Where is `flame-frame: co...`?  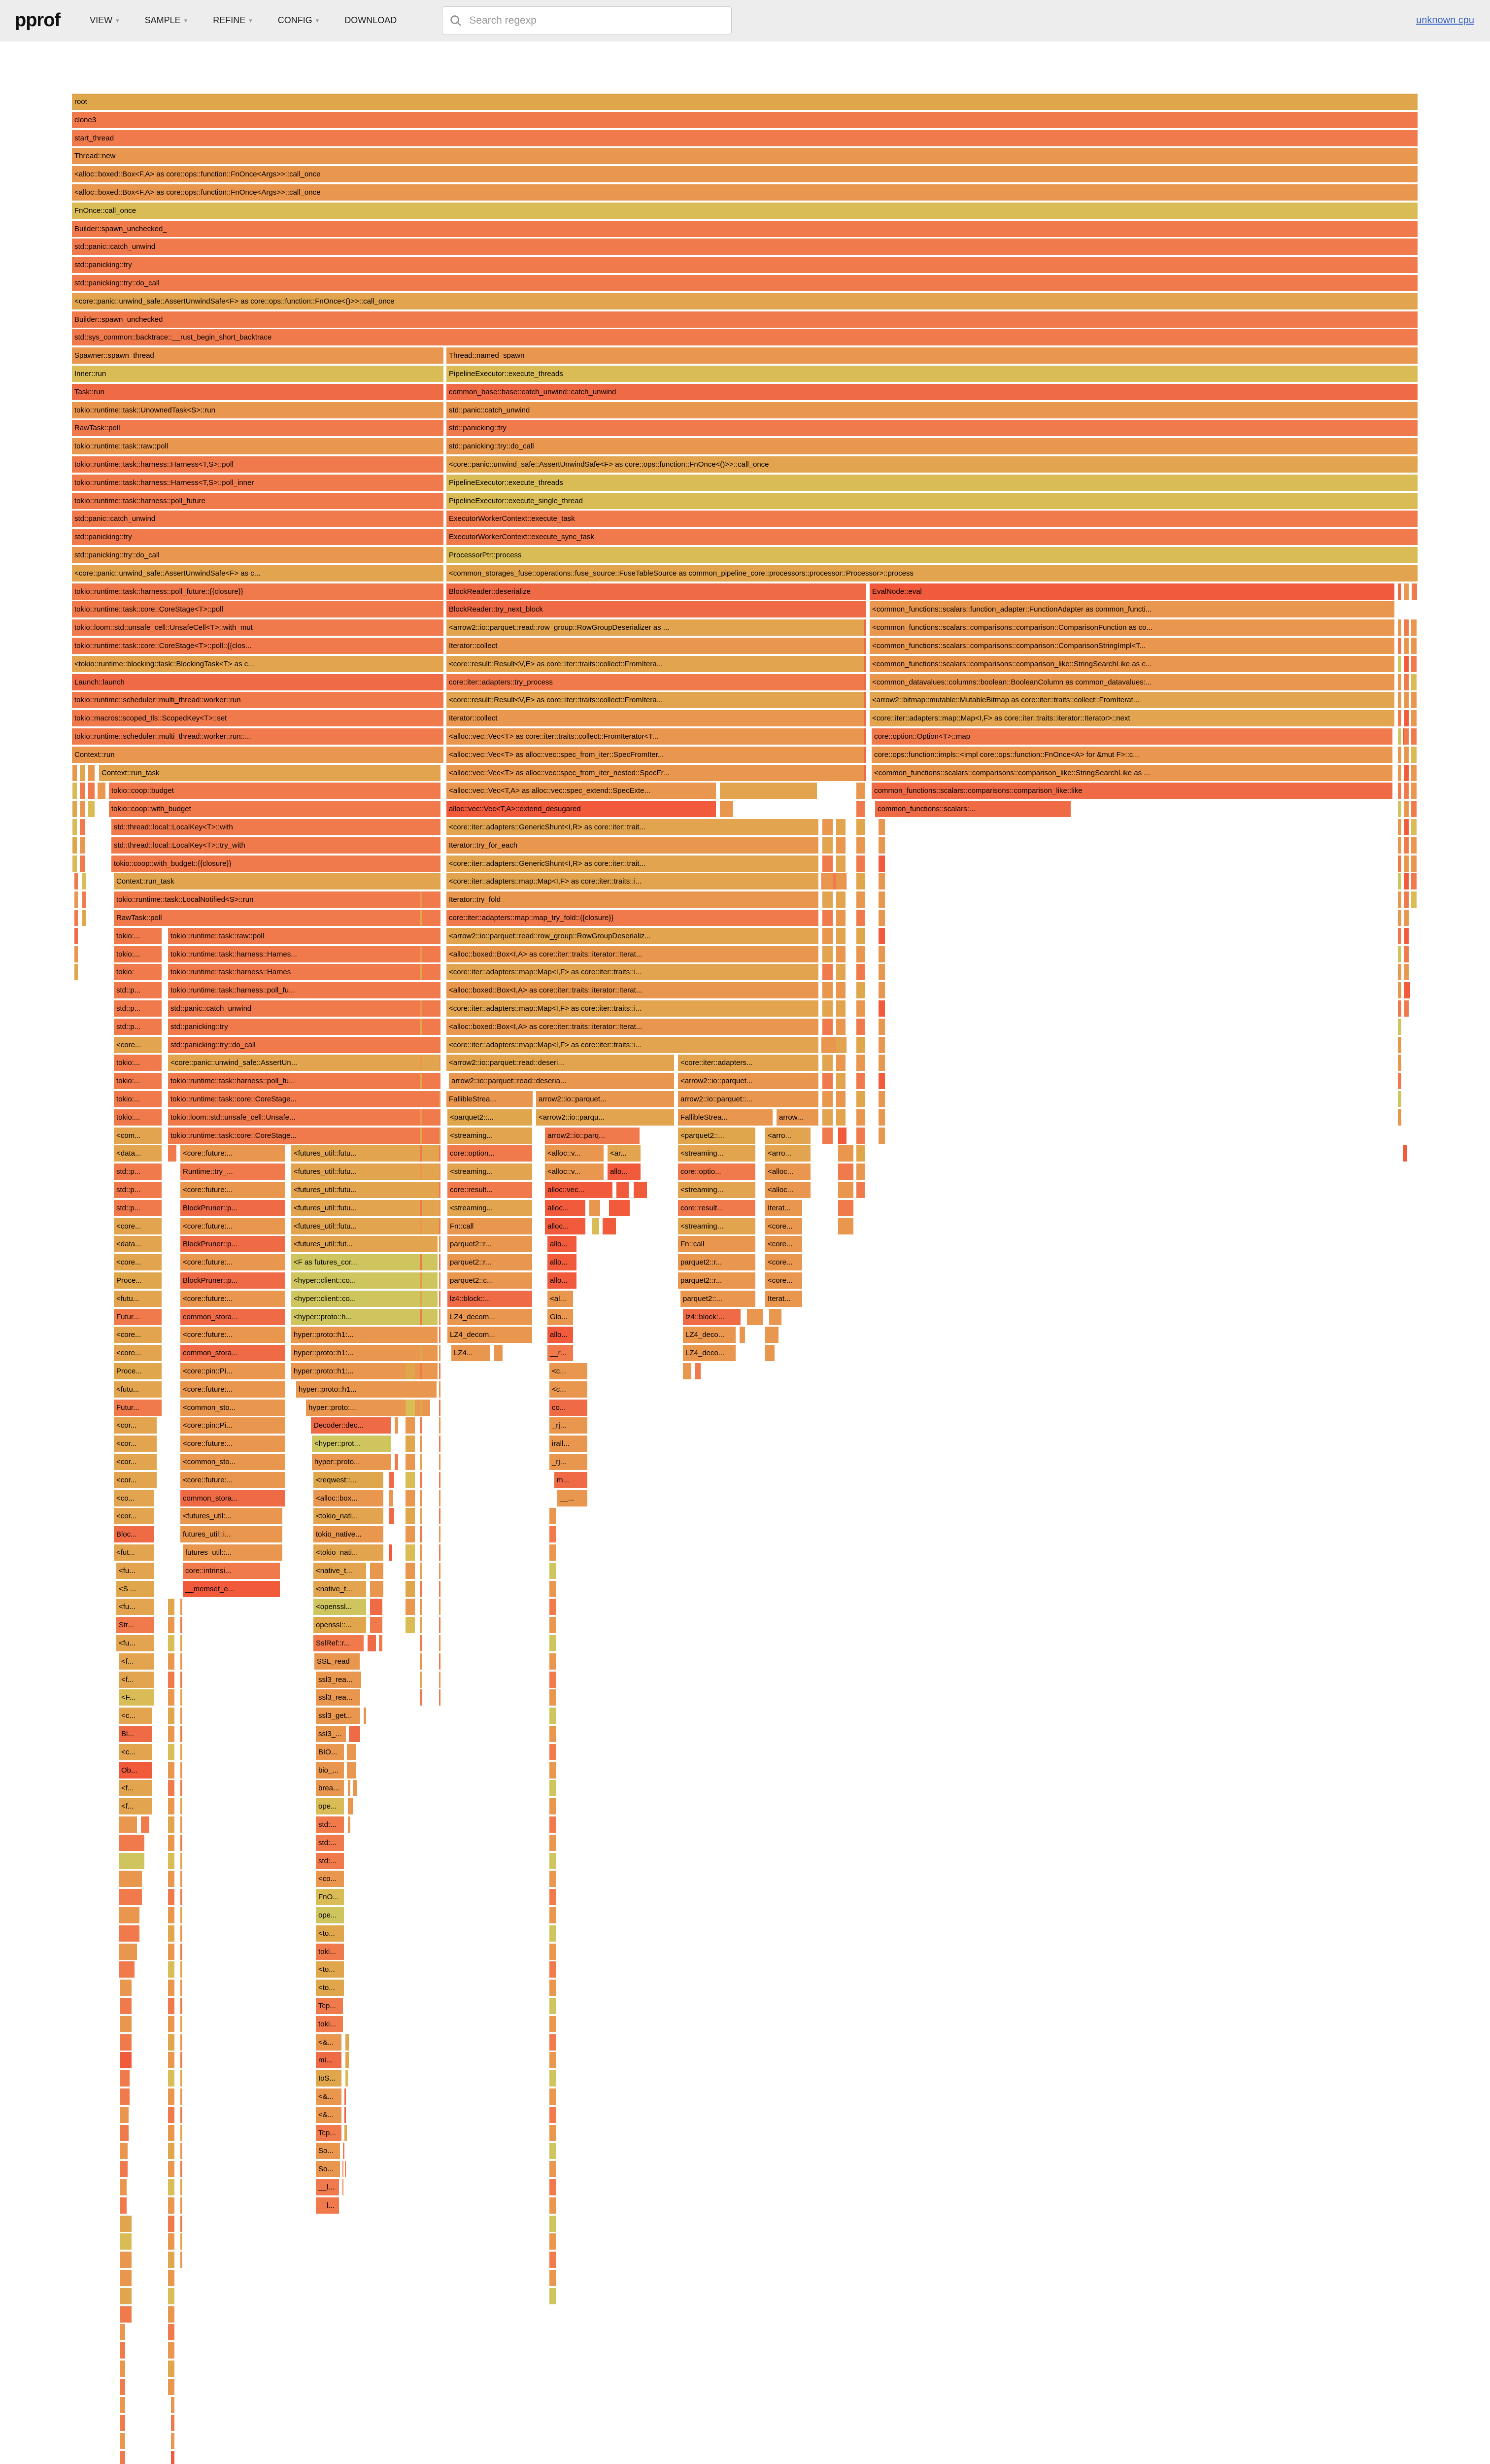 flame-frame: co... is located at coordinates (568, 1408).